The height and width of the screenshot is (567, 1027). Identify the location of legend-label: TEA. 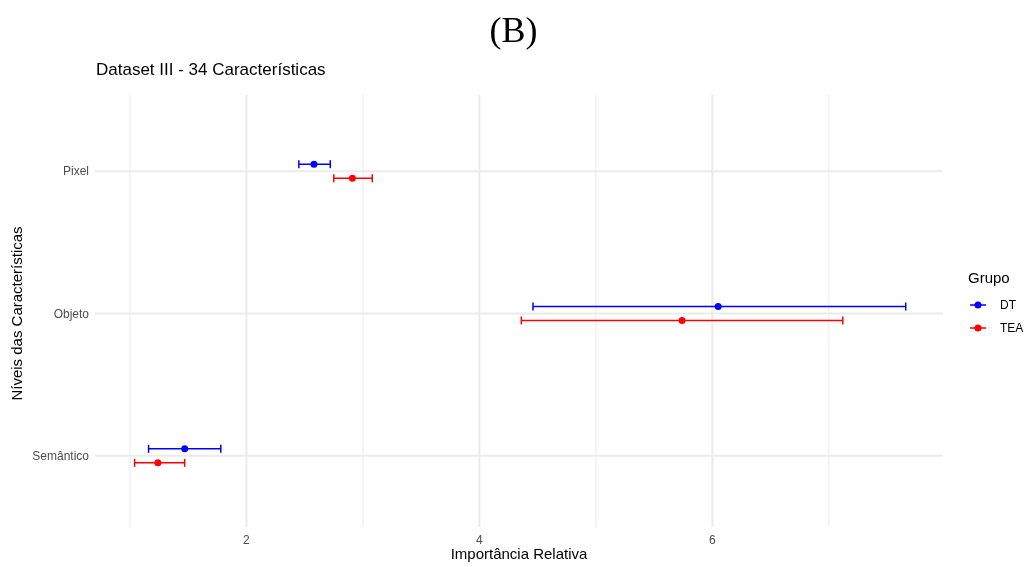
(1012, 328).